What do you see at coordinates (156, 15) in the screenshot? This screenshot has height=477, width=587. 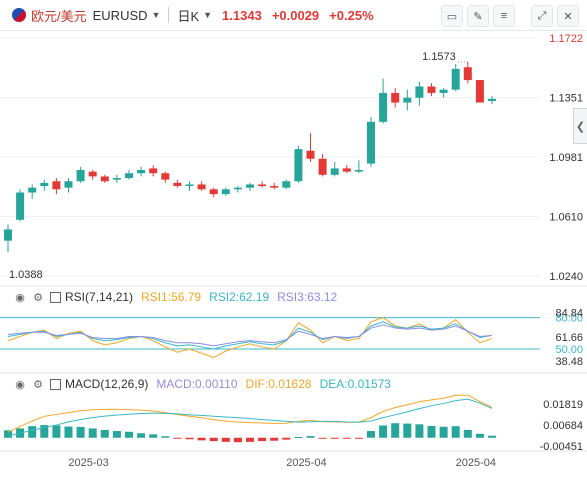 I see `symbol-dropdown-icon: ▼` at bounding box center [156, 15].